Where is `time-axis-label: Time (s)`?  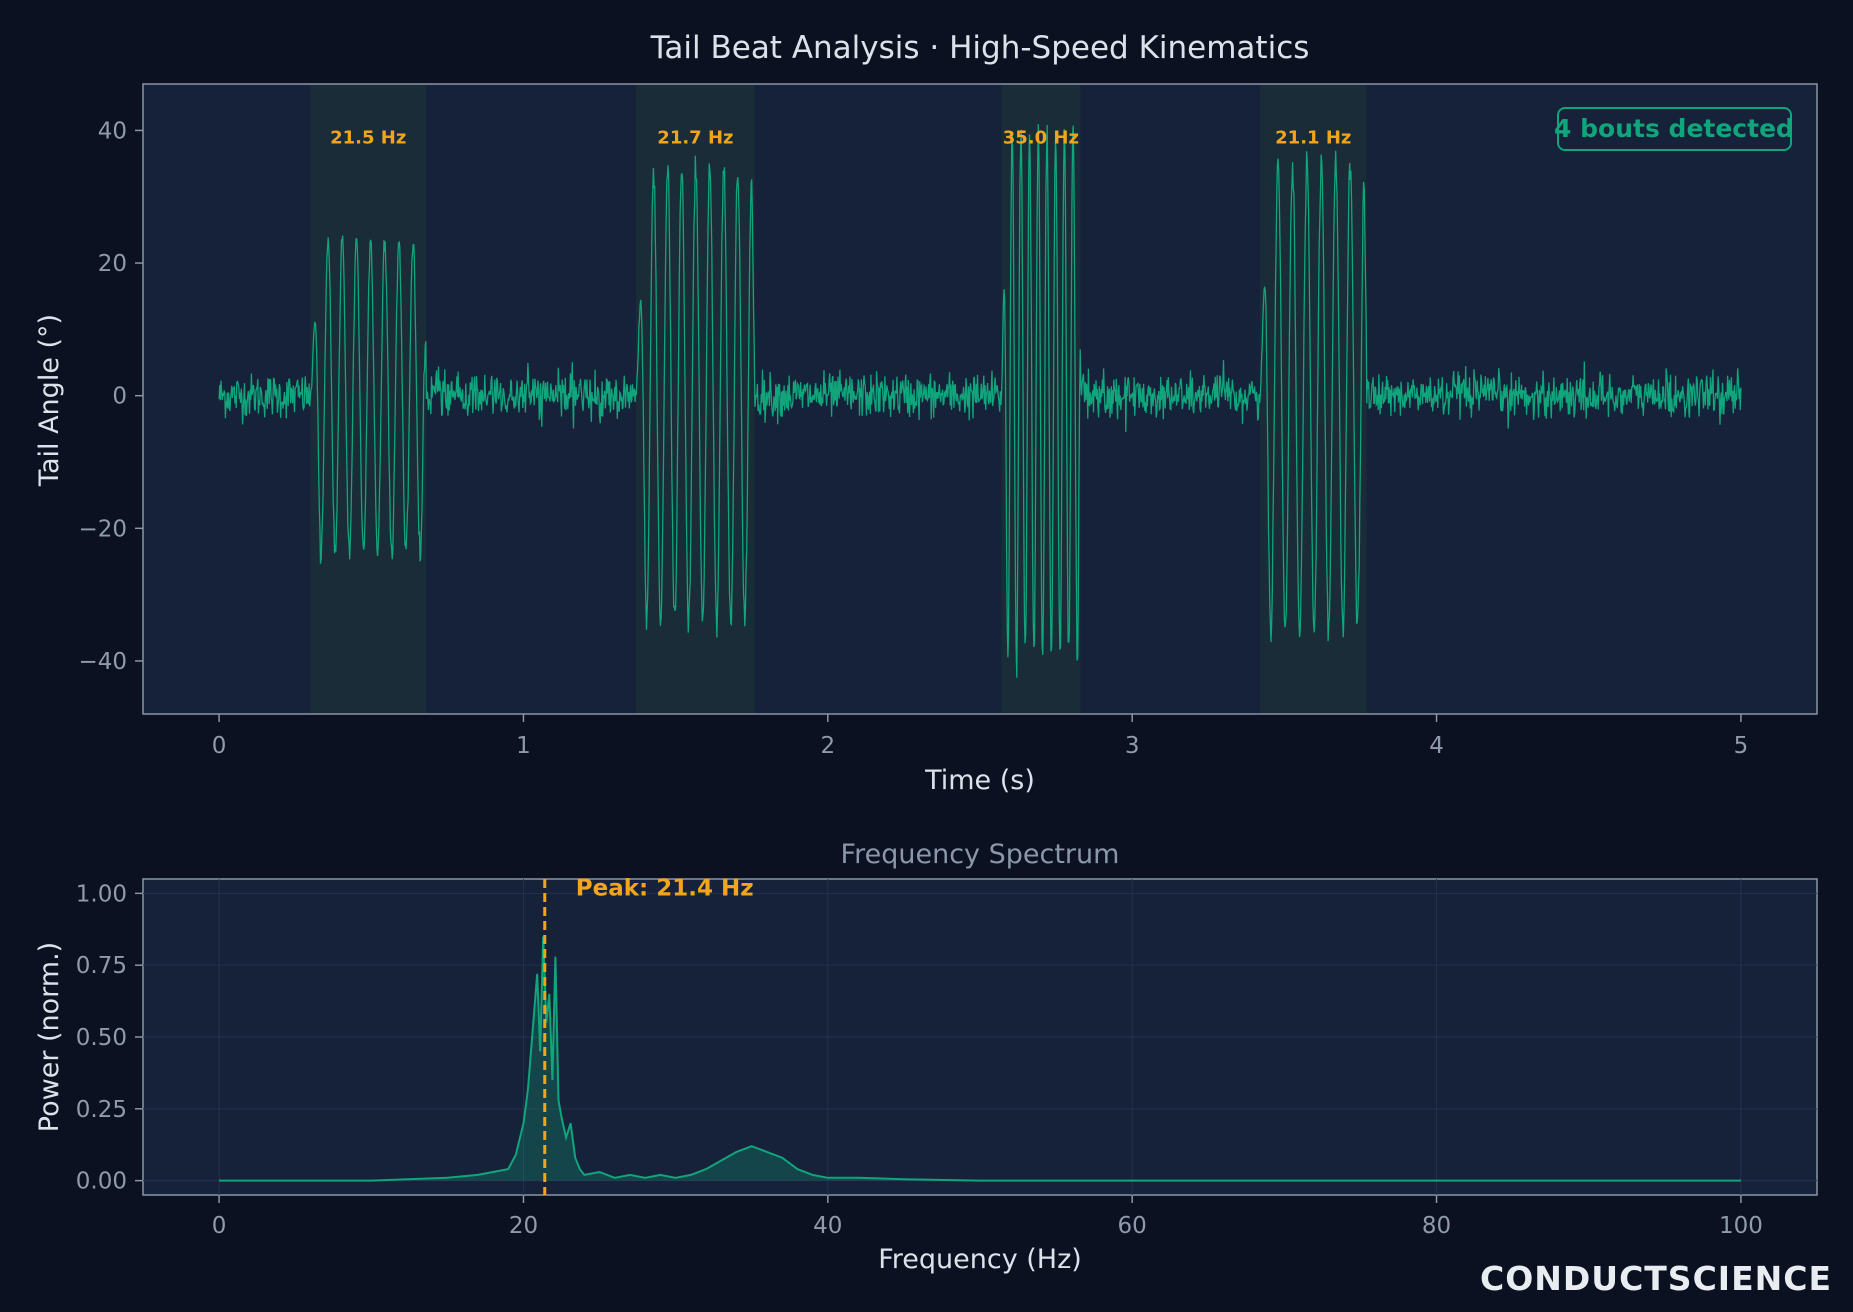
time-axis-label: Time (s) is located at coordinates (979, 780).